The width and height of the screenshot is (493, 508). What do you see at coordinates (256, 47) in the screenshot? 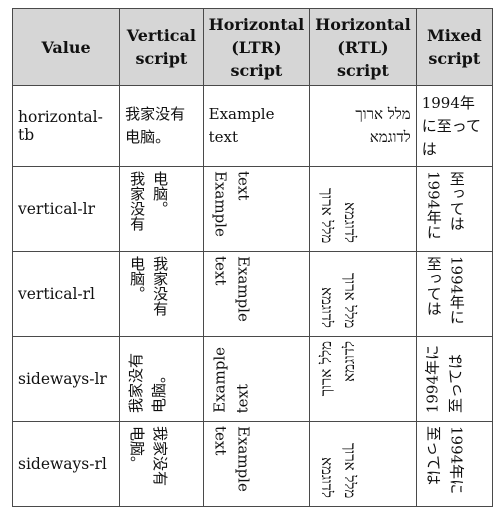
I see `header-horizontal-ltr-script: Horizontal (LTR) script` at bounding box center [256, 47].